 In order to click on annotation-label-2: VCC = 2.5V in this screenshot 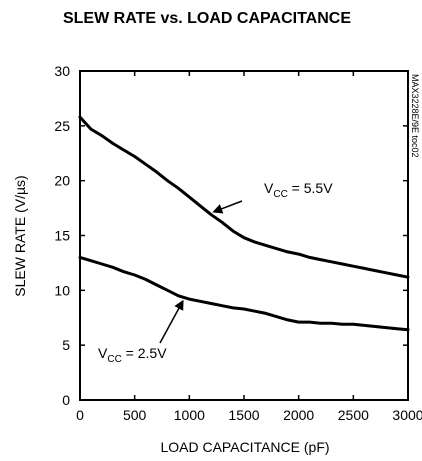, I will do `click(132, 355)`.